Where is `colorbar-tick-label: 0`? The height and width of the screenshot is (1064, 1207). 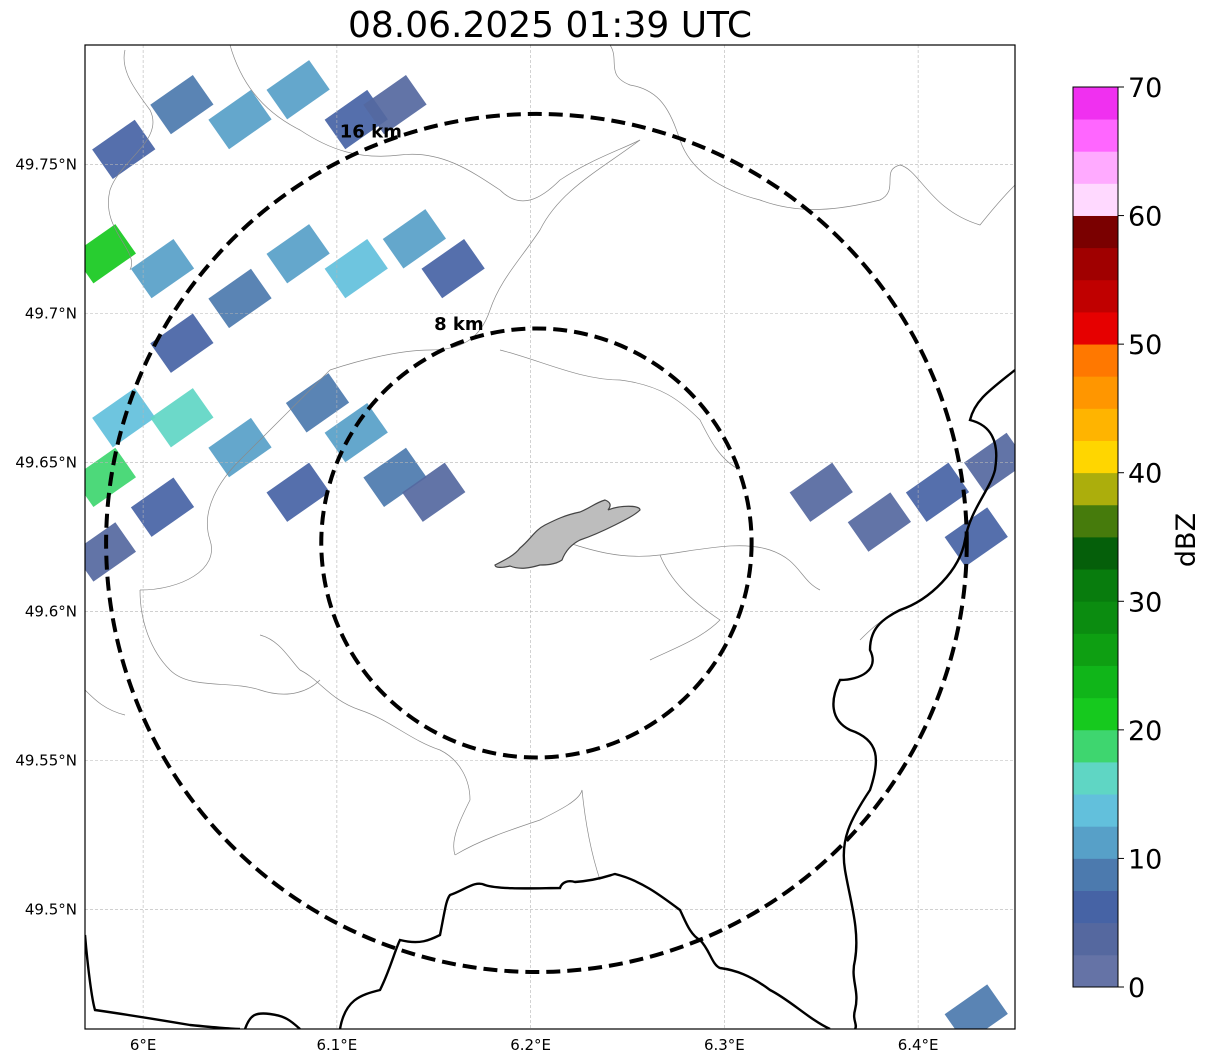
colorbar-tick-label: 0 is located at coordinates (1136, 988).